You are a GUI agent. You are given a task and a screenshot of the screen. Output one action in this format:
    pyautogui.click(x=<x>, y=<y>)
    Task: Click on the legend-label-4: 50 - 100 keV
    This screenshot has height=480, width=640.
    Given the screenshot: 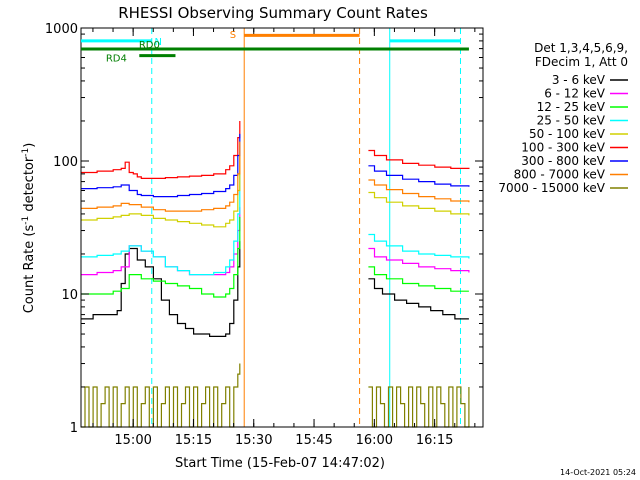 What is the action you would take?
    pyautogui.click(x=567, y=134)
    